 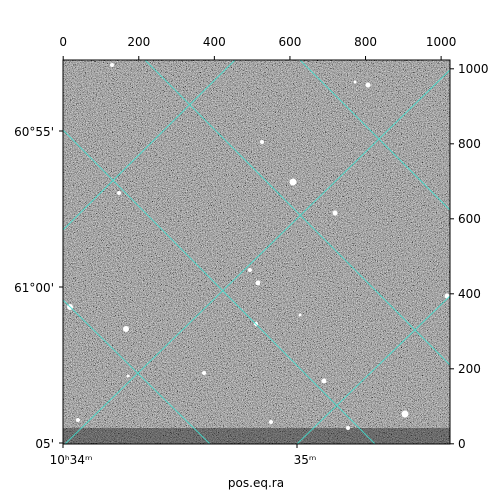 What do you see at coordinates (44, 444) in the screenshot?
I see `dec-tick-label: 05'` at bounding box center [44, 444].